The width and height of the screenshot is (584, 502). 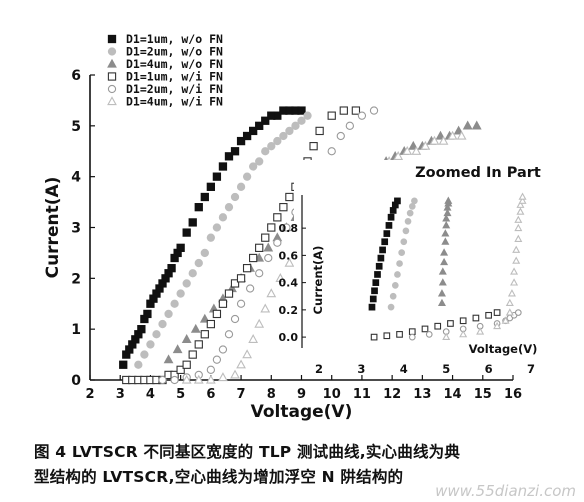 I want to click on x-tick-label: 4, so click(x=150, y=394).